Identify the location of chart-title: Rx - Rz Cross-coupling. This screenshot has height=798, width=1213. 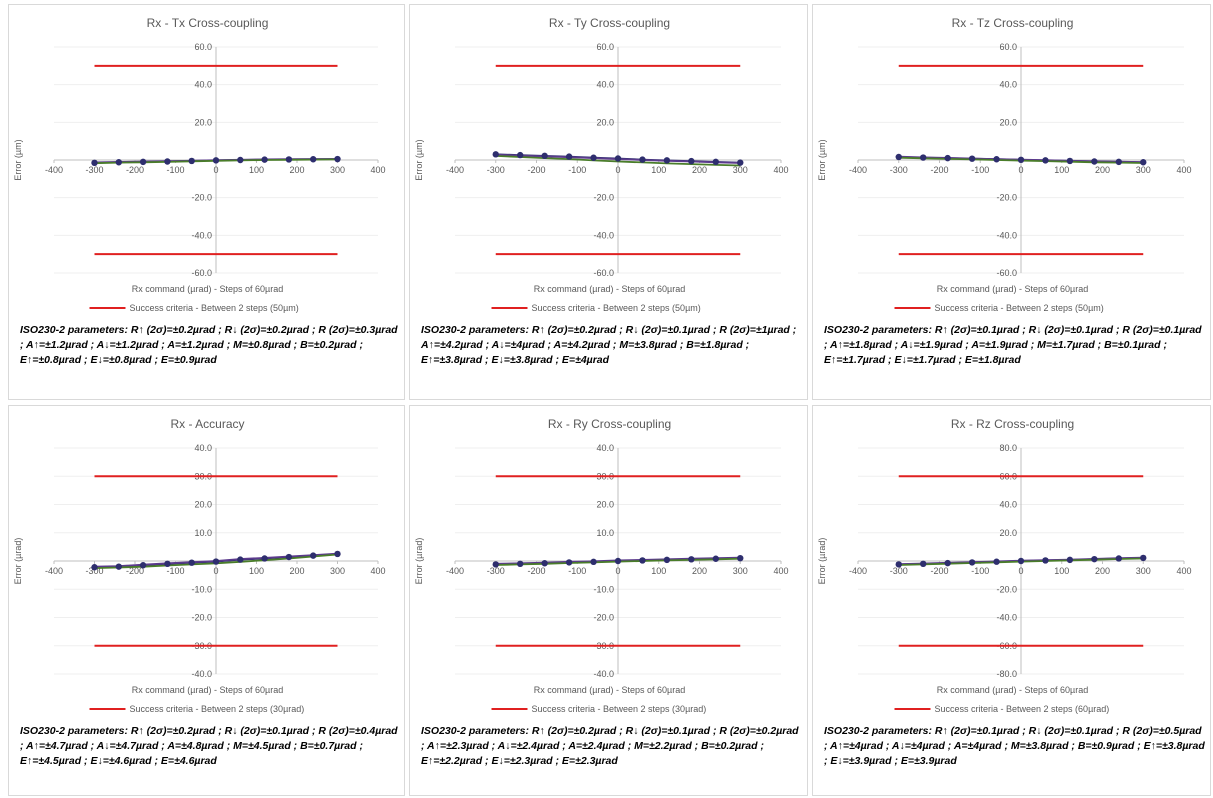
(1012, 424).